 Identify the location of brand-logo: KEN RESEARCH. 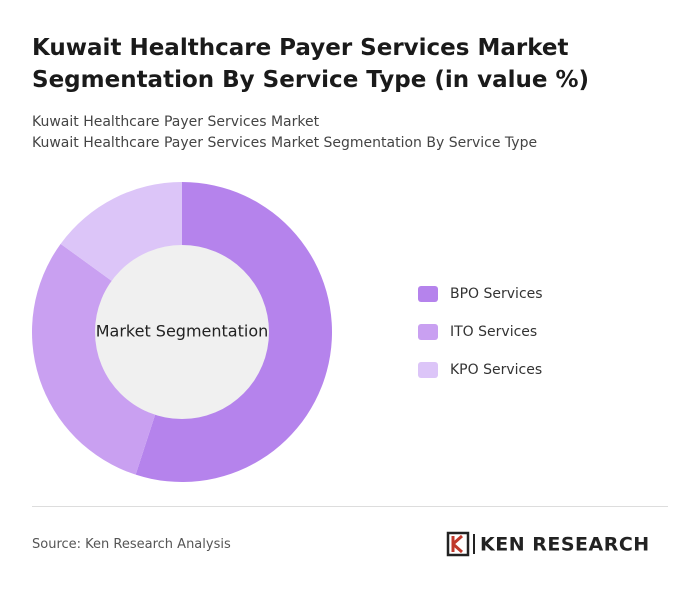
(548, 544).